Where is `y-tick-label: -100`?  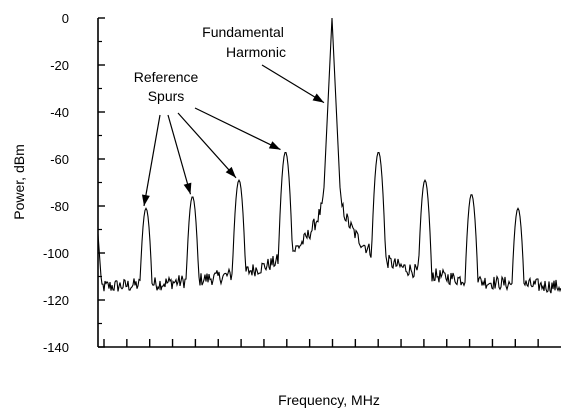
y-tick-label: -100 is located at coordinates (56, 253).